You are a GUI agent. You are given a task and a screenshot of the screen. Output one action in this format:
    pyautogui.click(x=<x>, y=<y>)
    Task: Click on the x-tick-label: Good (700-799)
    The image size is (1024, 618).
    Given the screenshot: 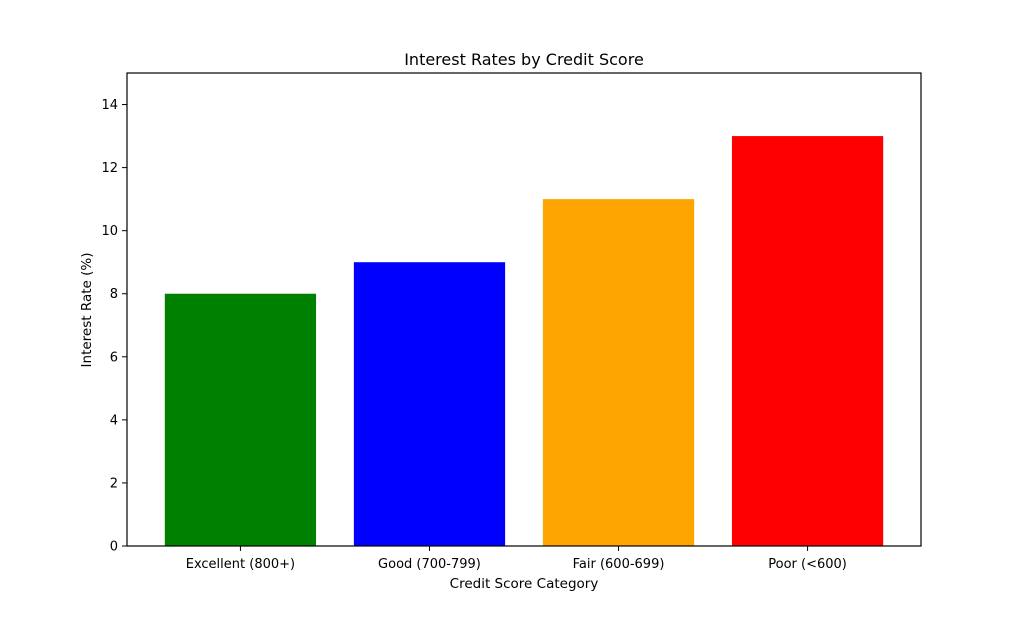 What is the action you would take?
    pyautogui.click(x=429, y=564)
    